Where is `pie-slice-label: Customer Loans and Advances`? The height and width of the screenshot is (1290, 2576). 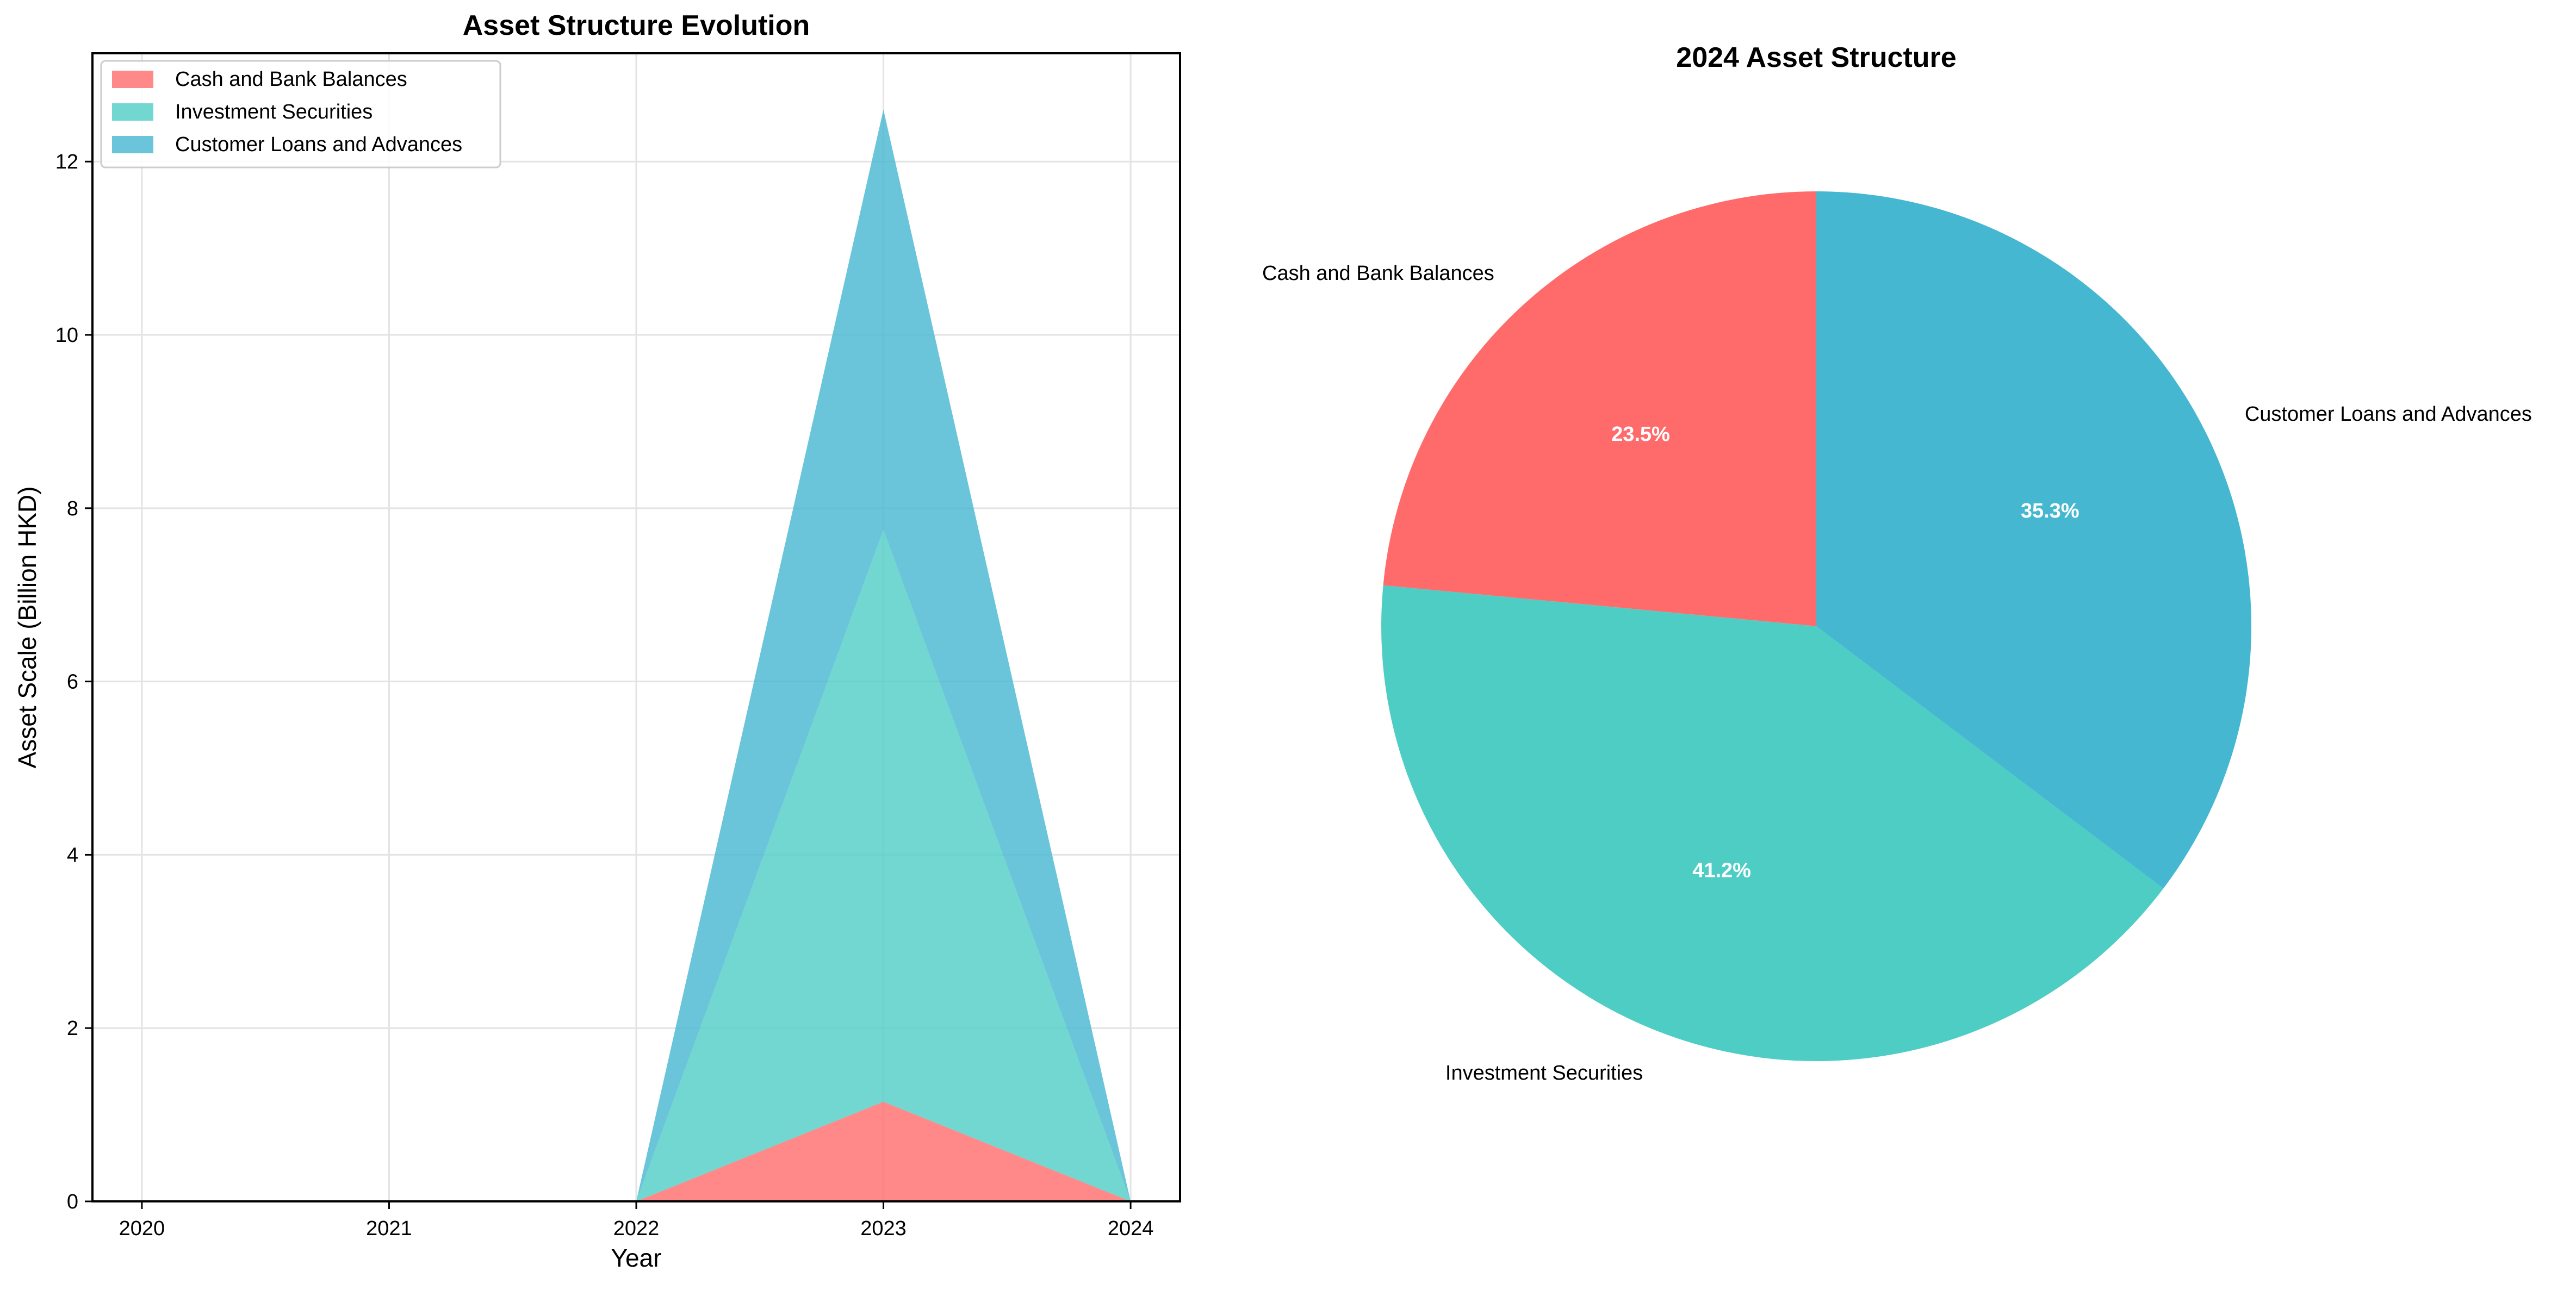 pie-slice-label: Customer Loans and Advances is located at coordinates (2389, 414).